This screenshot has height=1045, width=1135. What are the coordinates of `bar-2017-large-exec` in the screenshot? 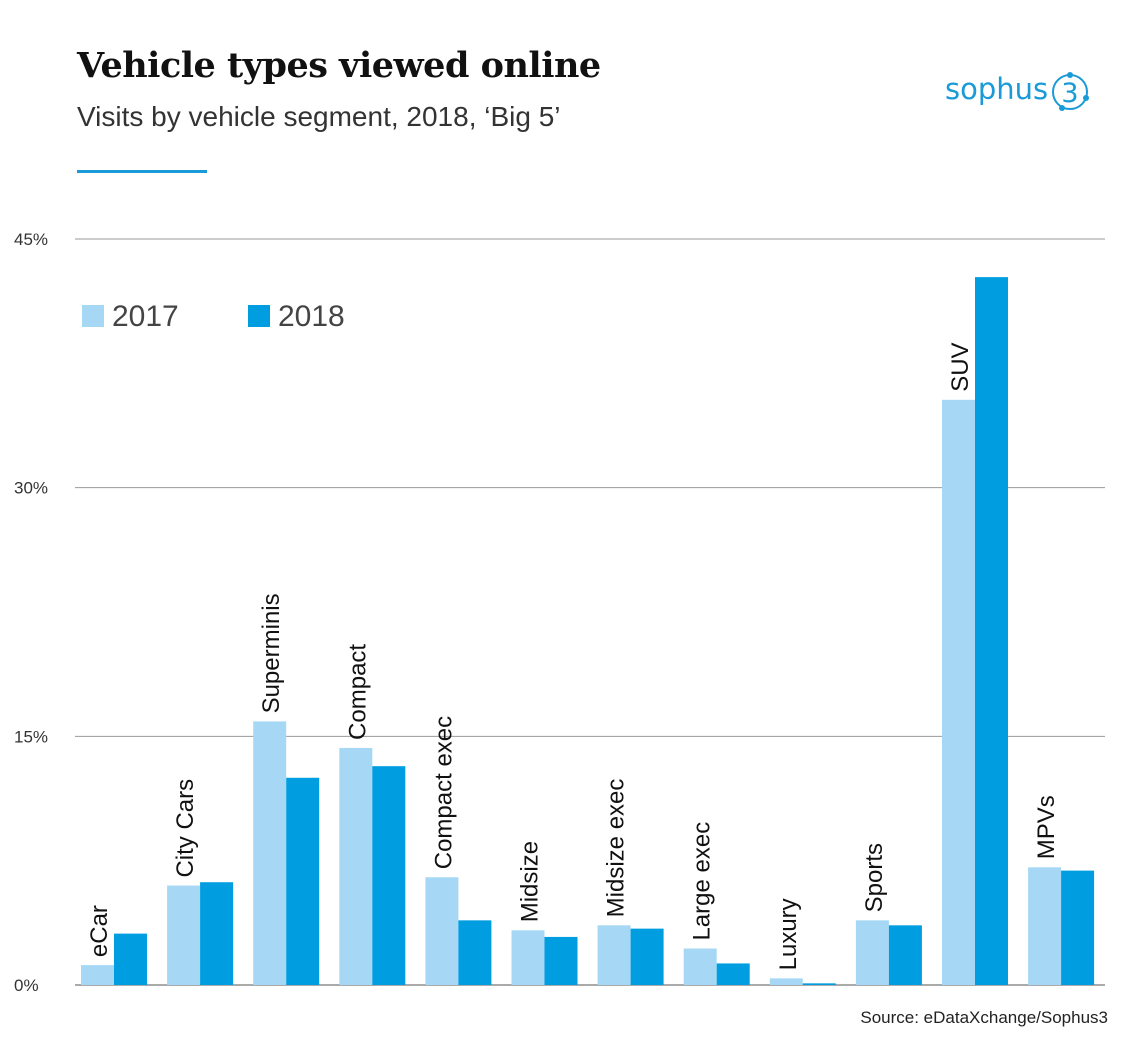 It's located at (700, 966).